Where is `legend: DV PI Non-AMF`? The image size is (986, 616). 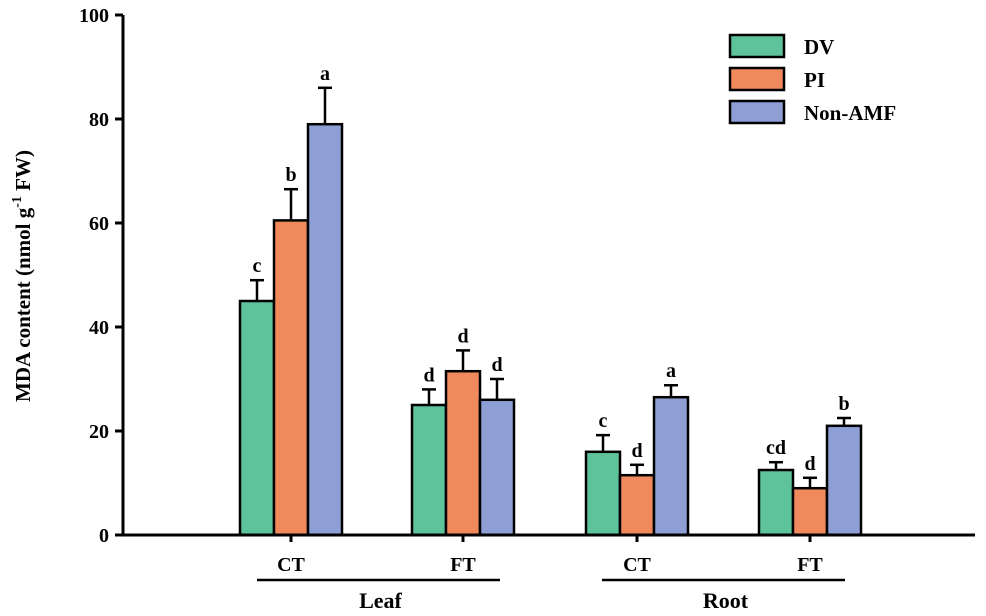 legend: DV PI Non-AMF is located at coordinates (812, 79).